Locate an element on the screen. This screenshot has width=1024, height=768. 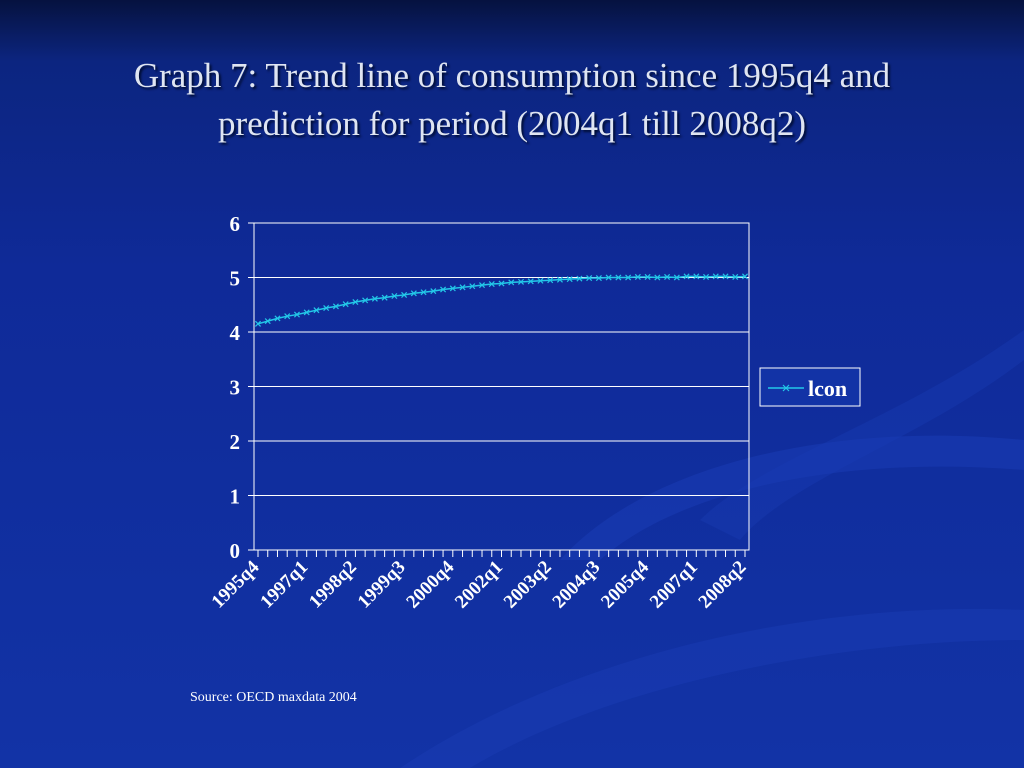
x-tick-label: 2003q2 is located at coordinates (528, 585).